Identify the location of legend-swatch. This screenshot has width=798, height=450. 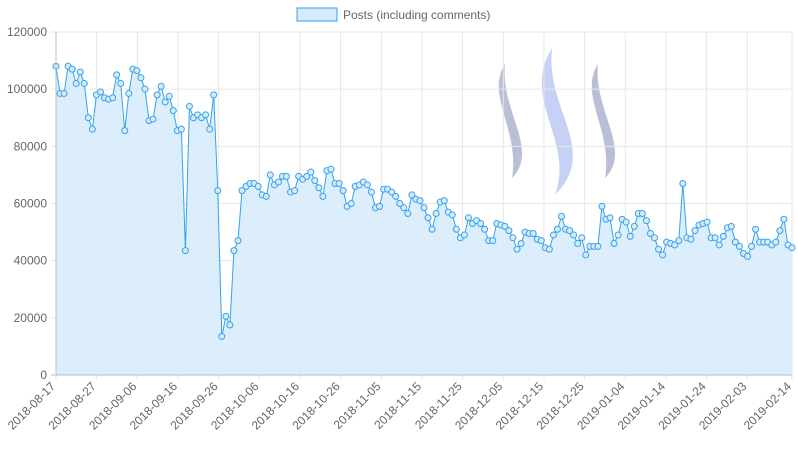
(317, 14).